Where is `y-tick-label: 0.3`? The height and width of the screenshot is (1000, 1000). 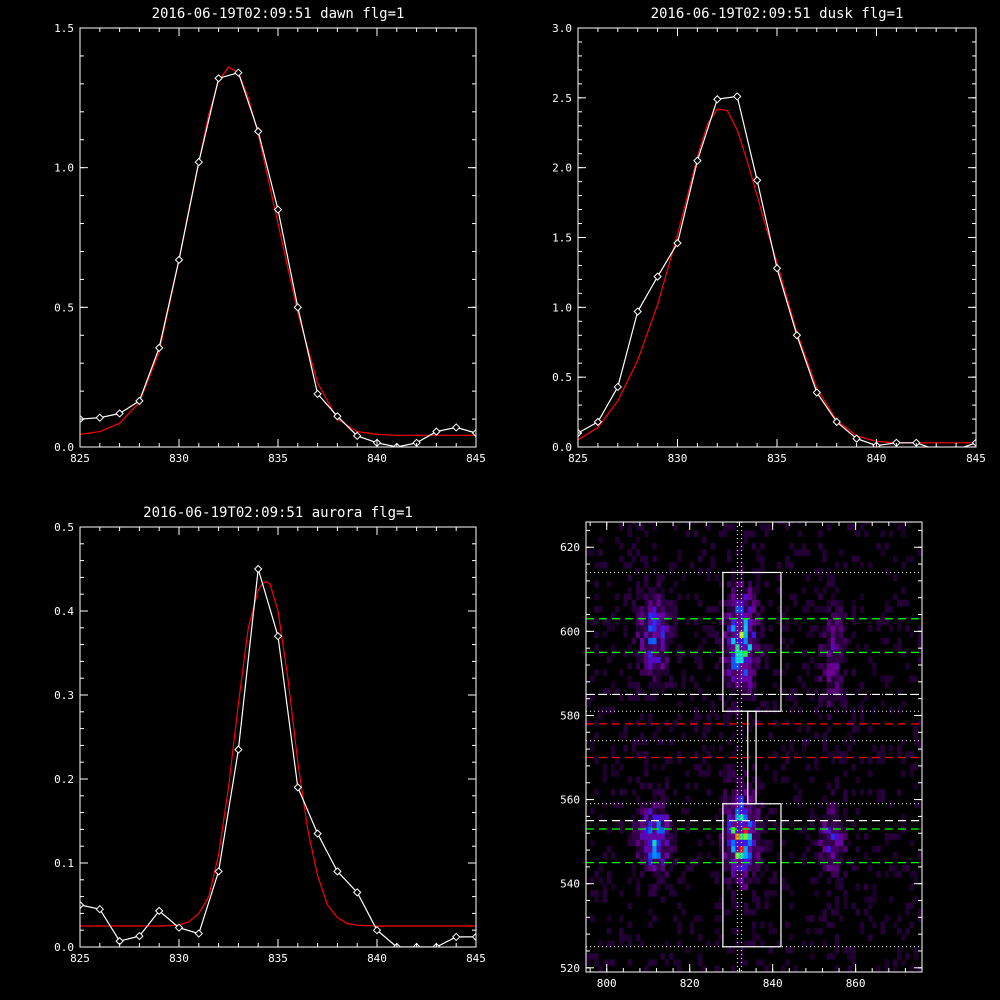 y-tick-label: 0.3 is located at coordinates (64, 695).